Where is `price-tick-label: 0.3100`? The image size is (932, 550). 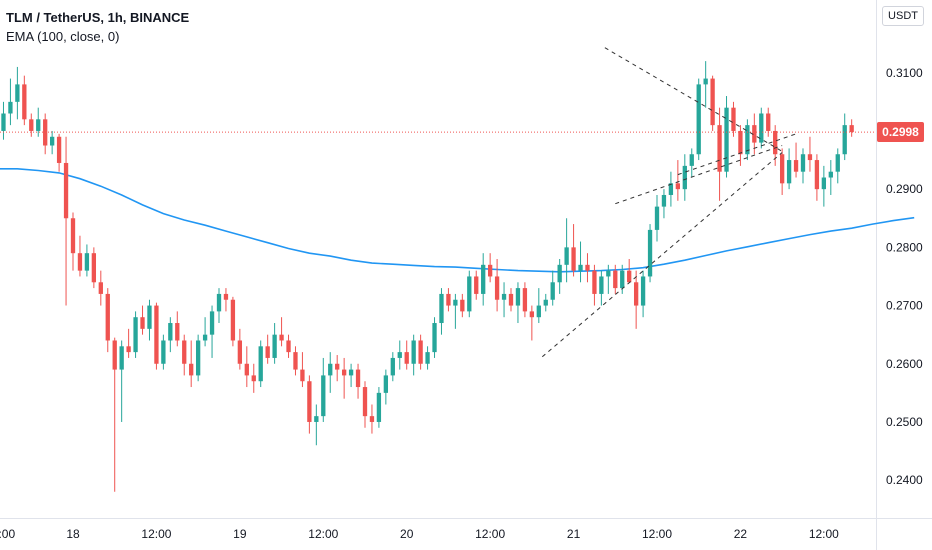 price-tick-label: 0.3100 is located at coordinates (904, 73).